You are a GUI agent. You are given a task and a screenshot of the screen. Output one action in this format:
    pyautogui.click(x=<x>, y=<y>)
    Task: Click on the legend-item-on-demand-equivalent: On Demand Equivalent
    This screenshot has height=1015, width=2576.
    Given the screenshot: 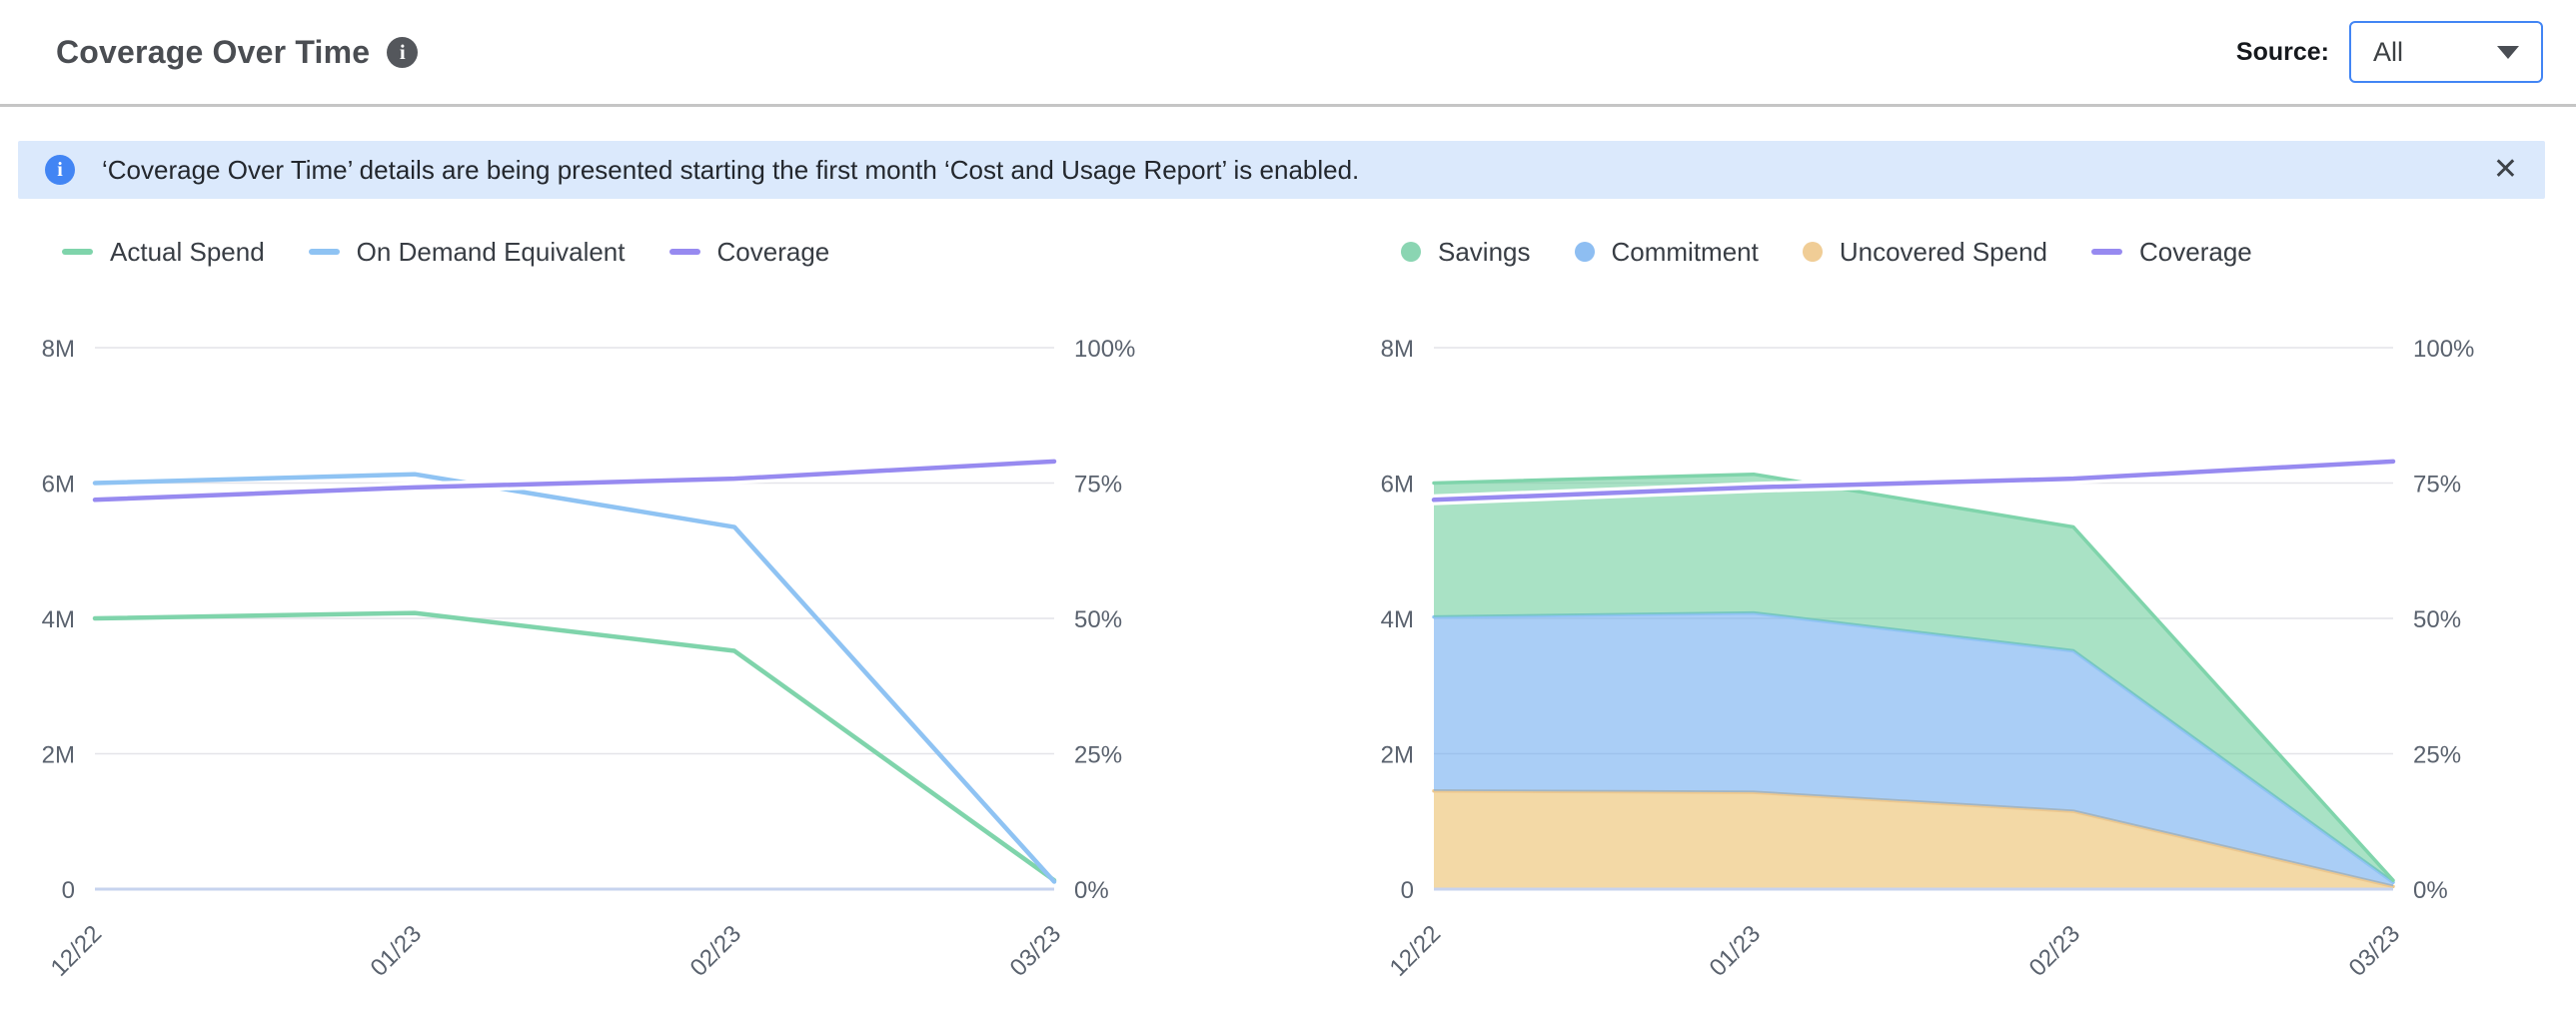 What is the action you would take?
    pyautogui.click(x=467, y=252)
    